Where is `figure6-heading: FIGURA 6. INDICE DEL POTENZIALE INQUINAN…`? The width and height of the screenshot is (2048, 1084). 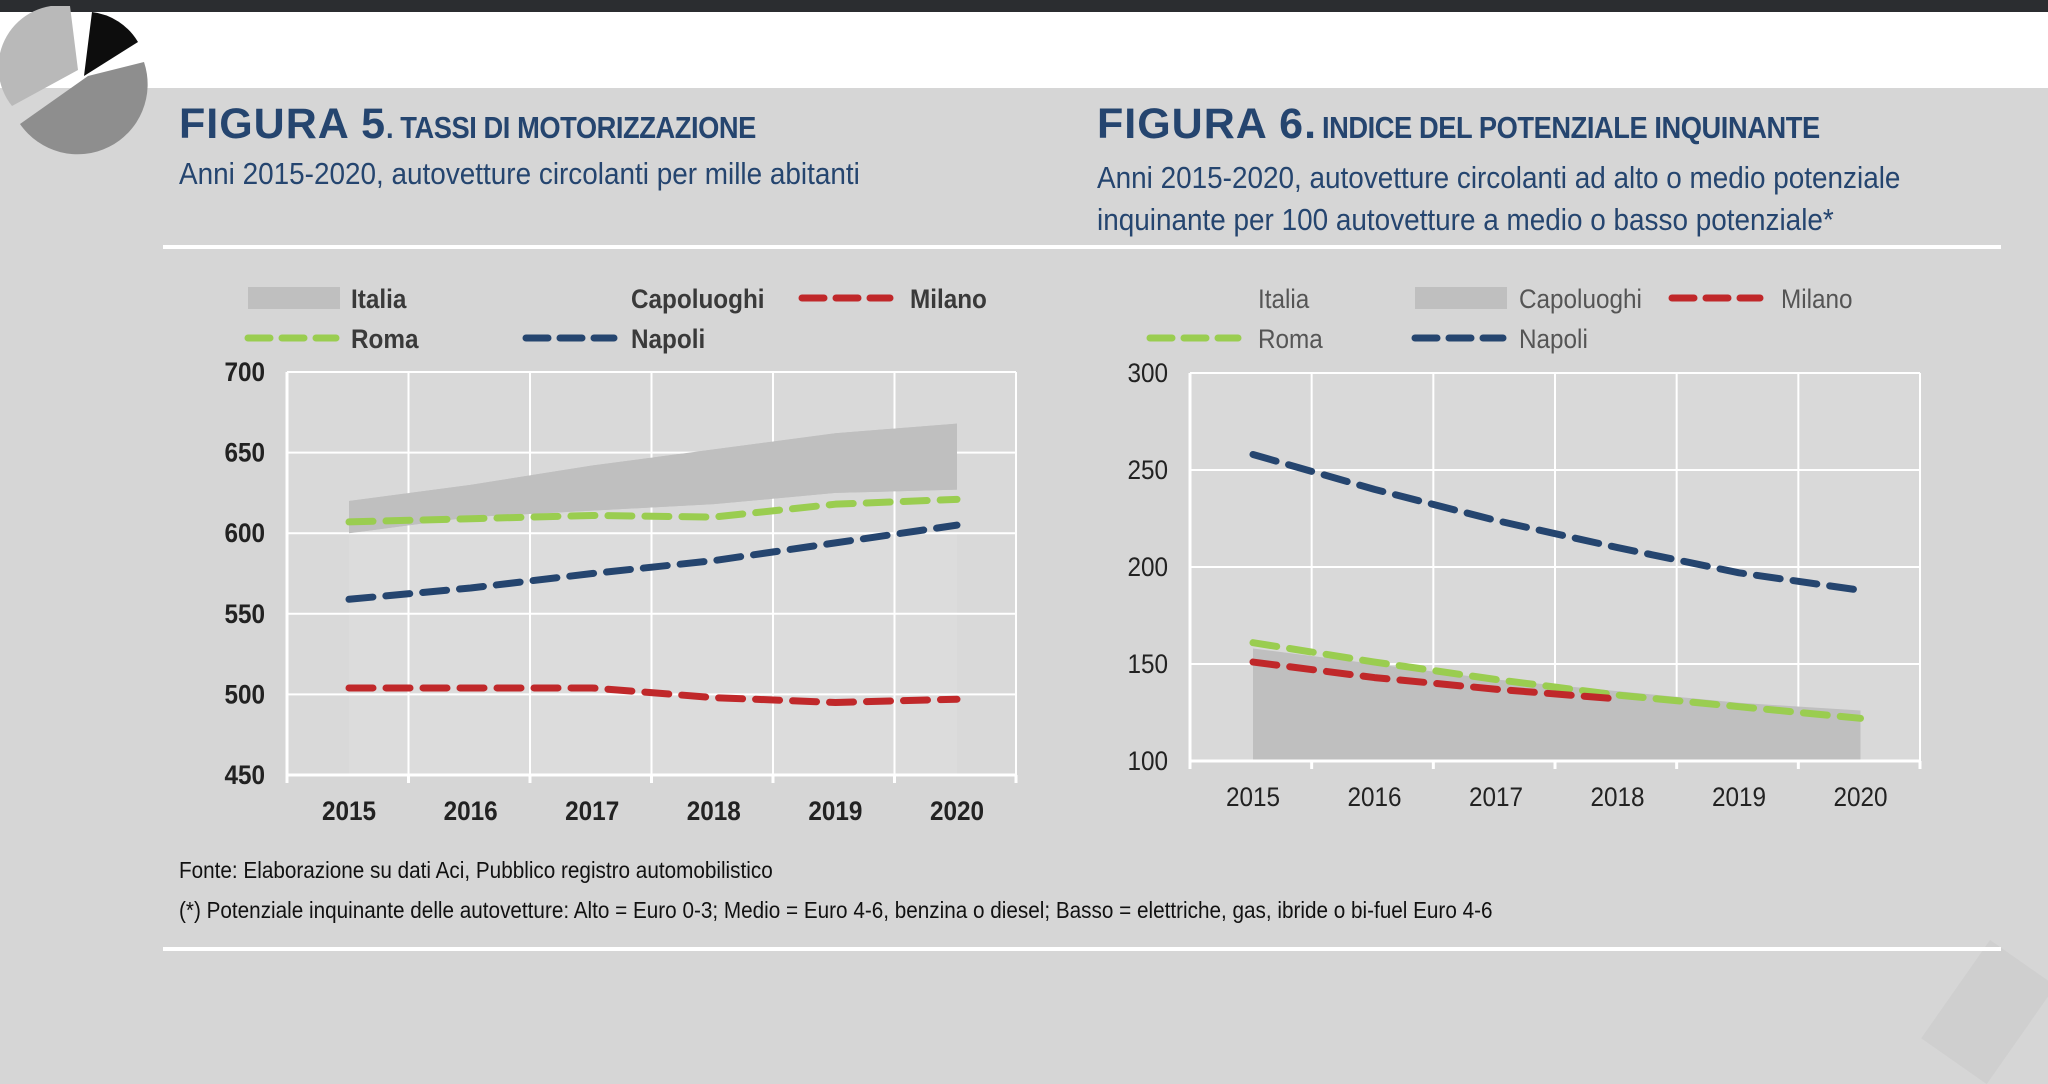 figure6-heading: FIGURA 6. INDICE DEL POTENZIALE INQUINAN… is located at coordinates (1492, 124).